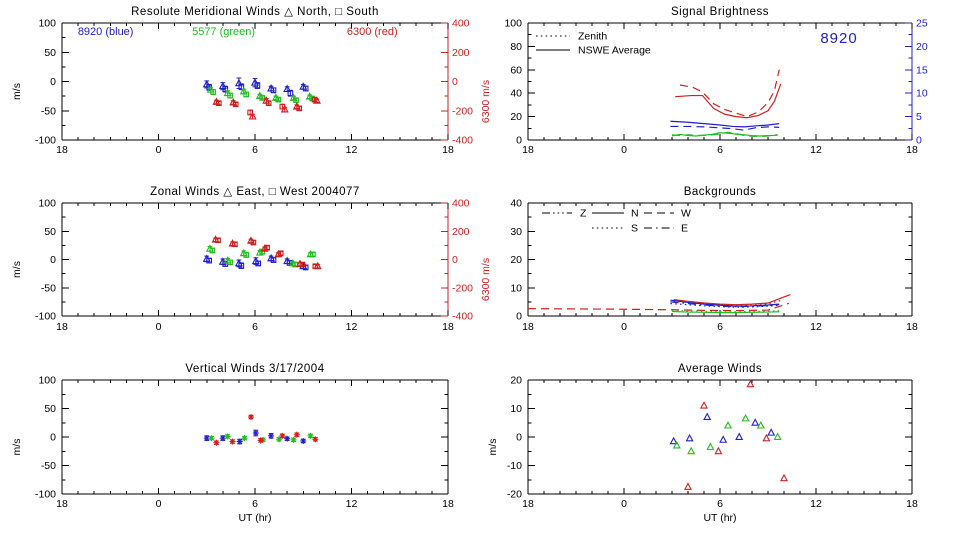 This screenshot has height=540, width=960. I want to click on y-tick-label: 10, so click(516, 288).